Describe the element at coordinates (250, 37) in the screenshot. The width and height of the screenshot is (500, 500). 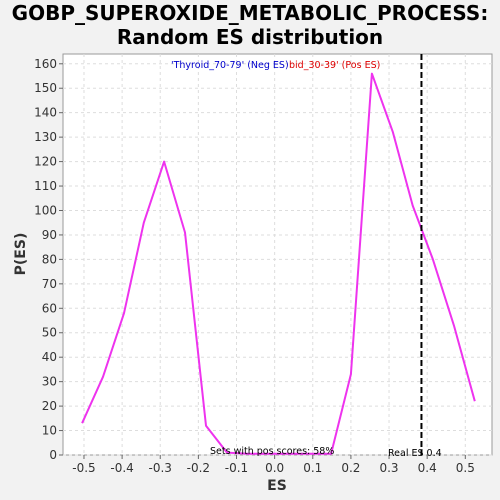
I see `chart-title-line2: Random ES distribution` at that location.